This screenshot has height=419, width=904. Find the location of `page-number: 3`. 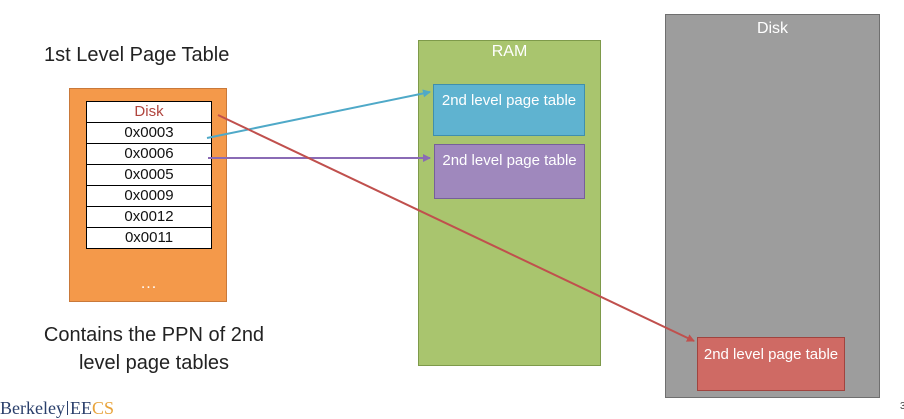

page-number: 3 is located at coordinates (902, 406).